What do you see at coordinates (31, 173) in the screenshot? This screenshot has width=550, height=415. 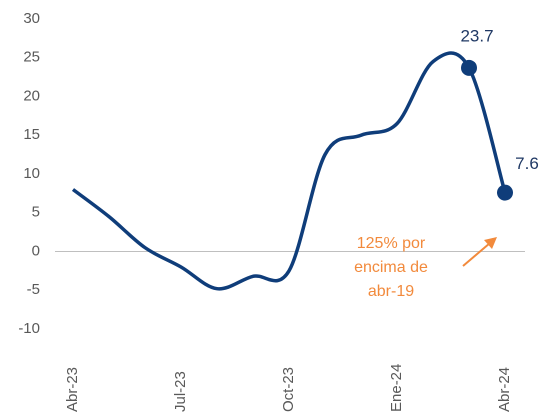 I see `y-tick-label: 10` at bounding box center [31, 173].